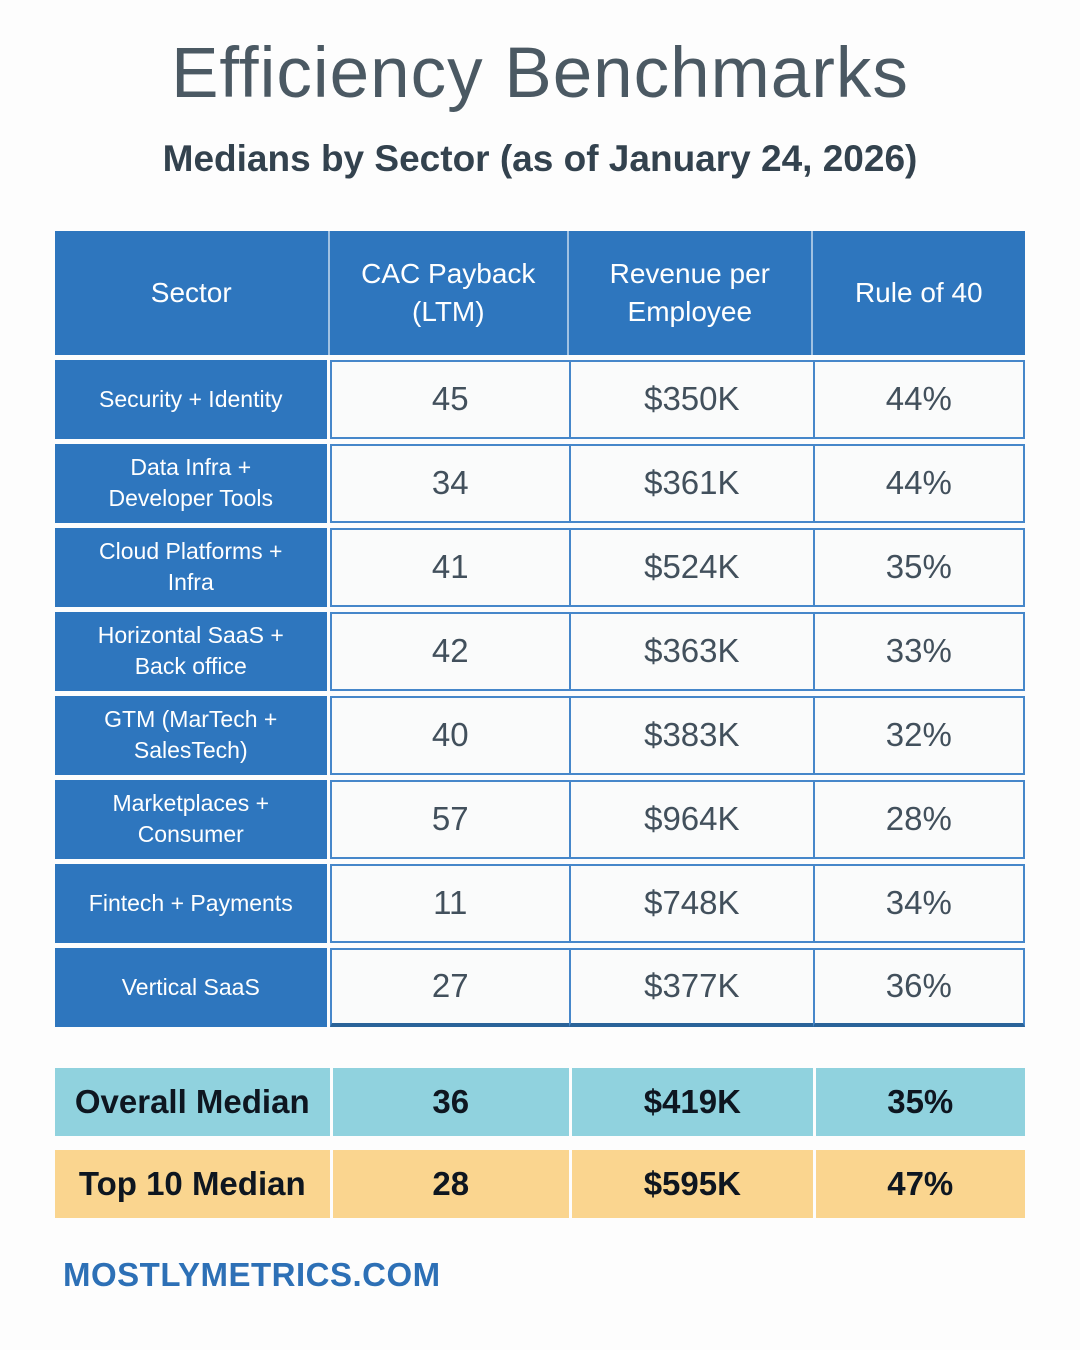 The image size is (1080, 1350). Describe the element at coordinates (192, 399) in the screenshot. I see `sector-cell: Security + Identity` at that location.